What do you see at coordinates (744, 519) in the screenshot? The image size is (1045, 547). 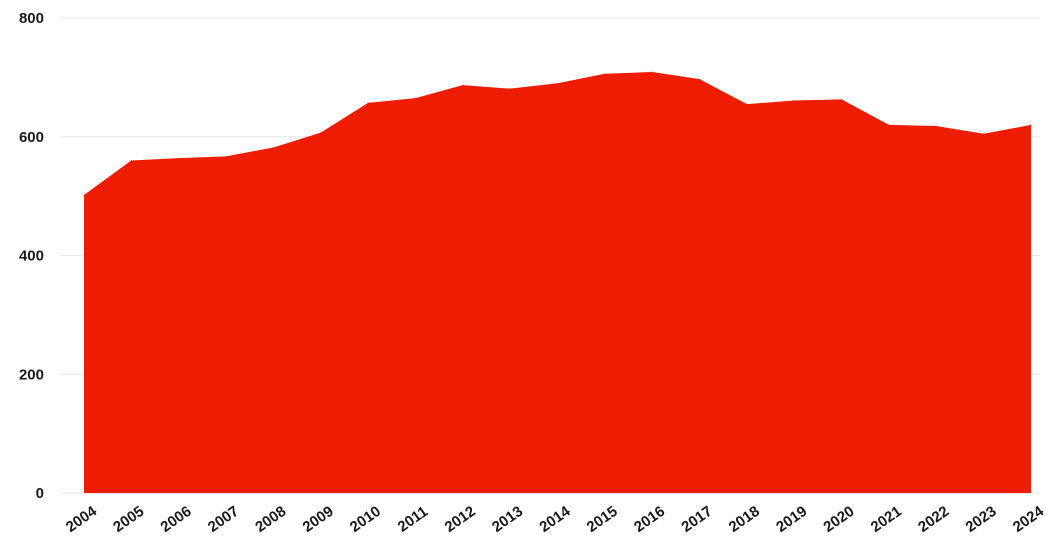 I see `x-tick-label: 2018` at bounding box center [744, 519].